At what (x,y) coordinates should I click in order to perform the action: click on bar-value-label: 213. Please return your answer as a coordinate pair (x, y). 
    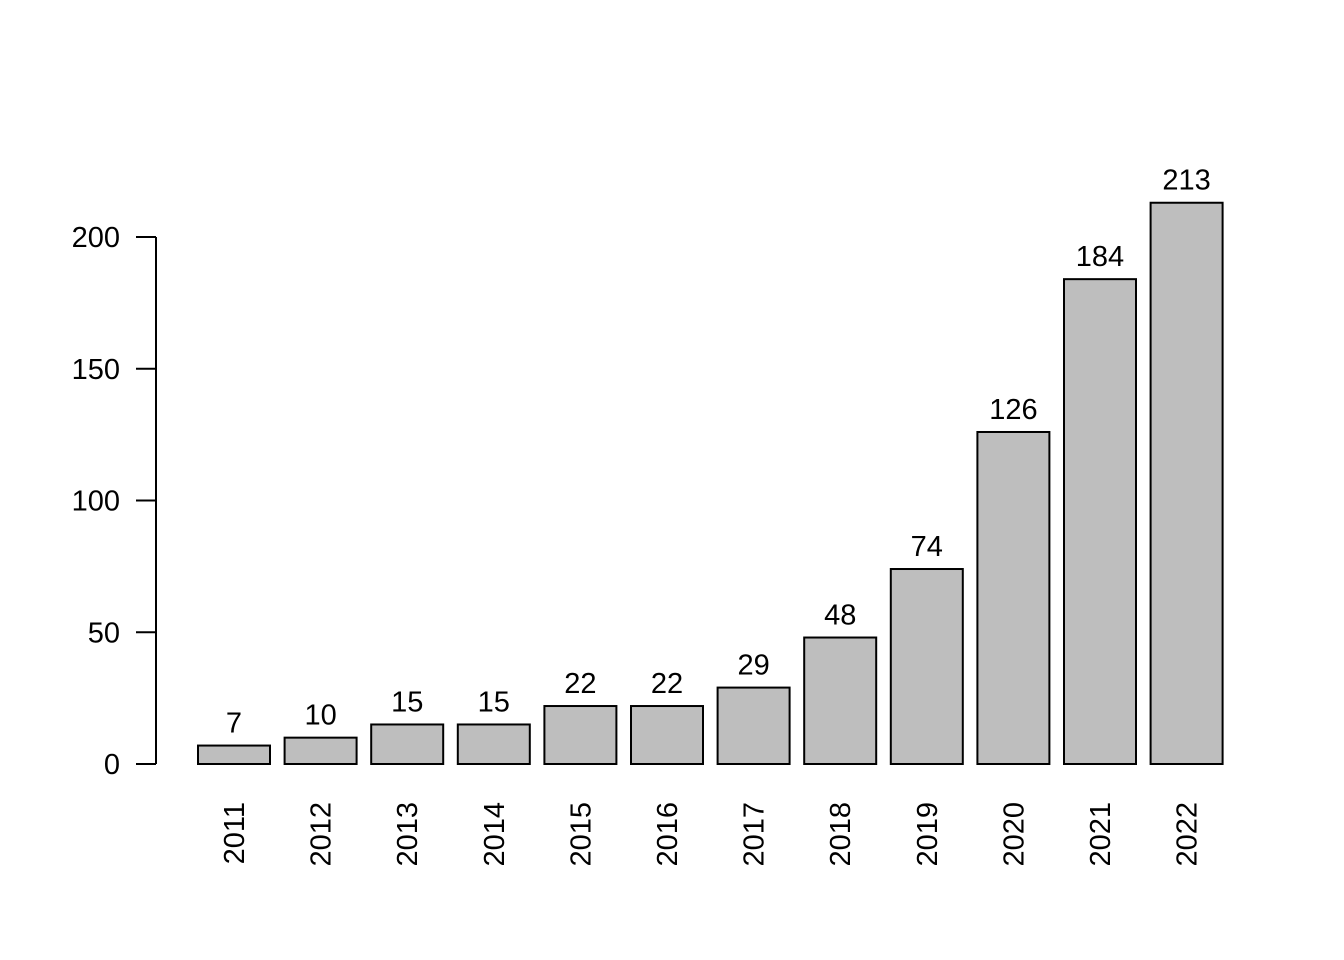
    Looking at the image, I should click on (1186, 181).